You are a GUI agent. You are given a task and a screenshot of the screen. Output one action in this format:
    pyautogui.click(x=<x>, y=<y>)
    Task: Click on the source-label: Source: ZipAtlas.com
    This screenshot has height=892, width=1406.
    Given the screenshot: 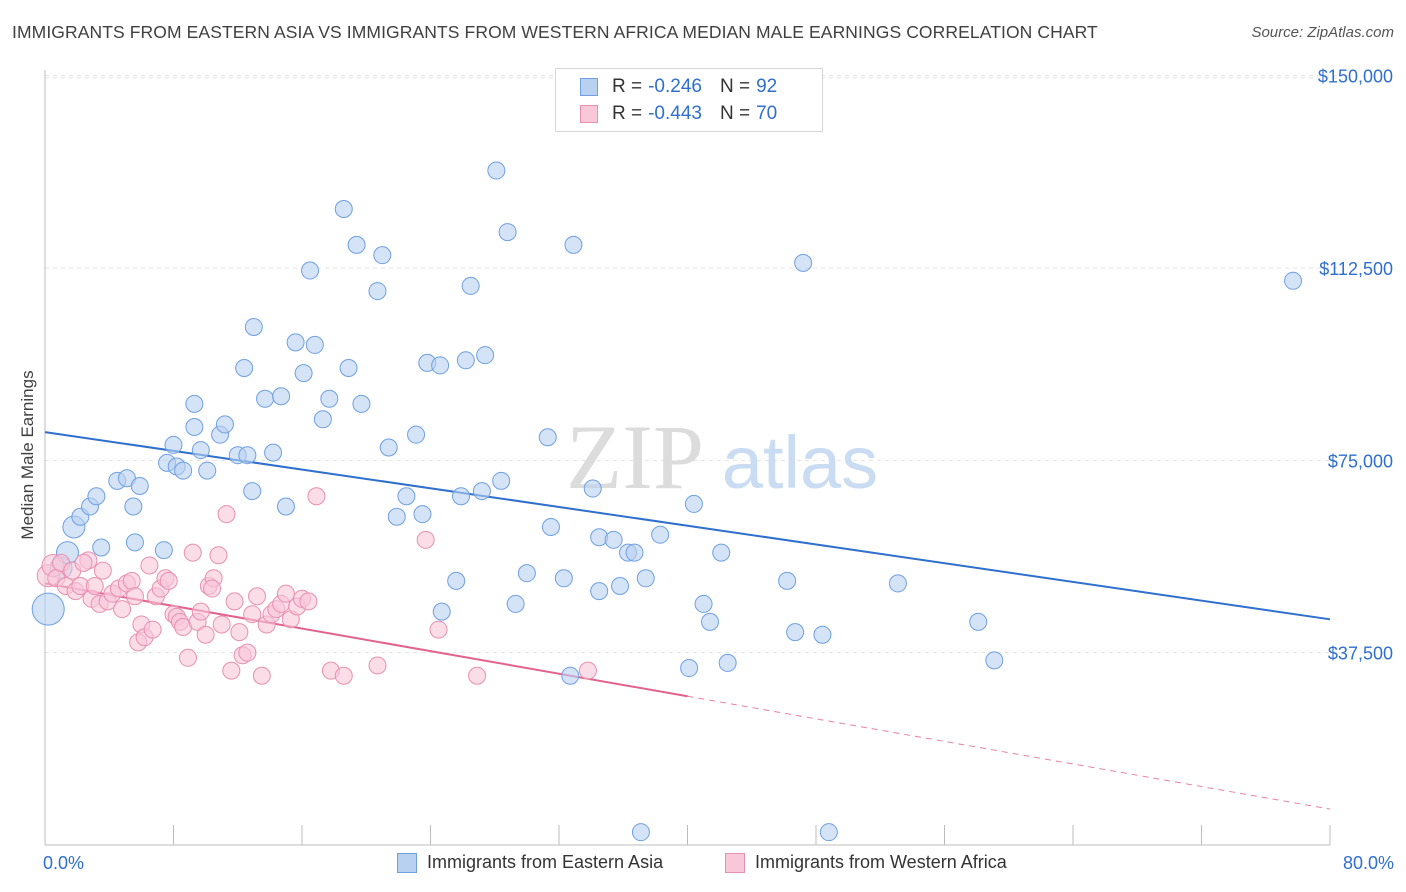 What is the action you would take?
    pyautogui.click(x=1322, y=32)
    